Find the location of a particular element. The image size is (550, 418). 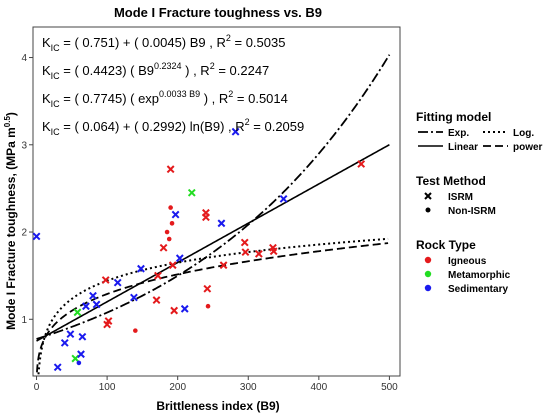

legend-label-fit: Log. is located at coordinates (523, 133).